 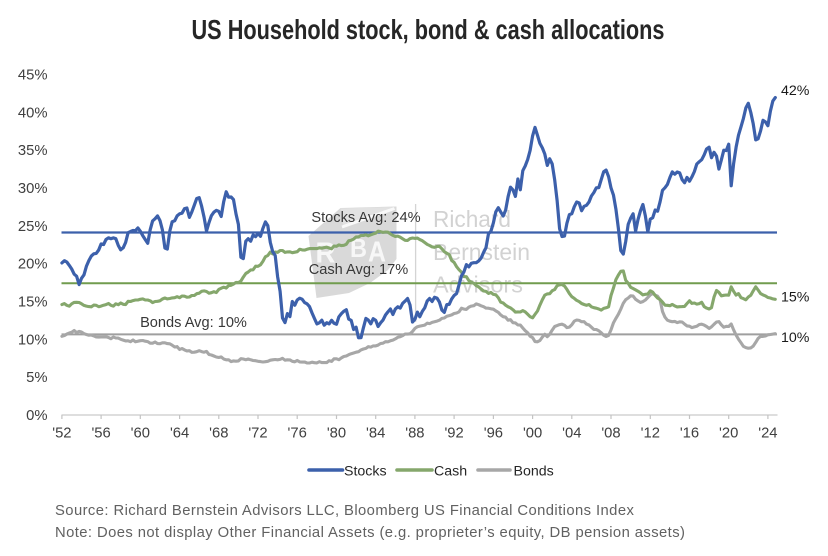 I want to click on svg-text: '56, so click(x=100, y=434).